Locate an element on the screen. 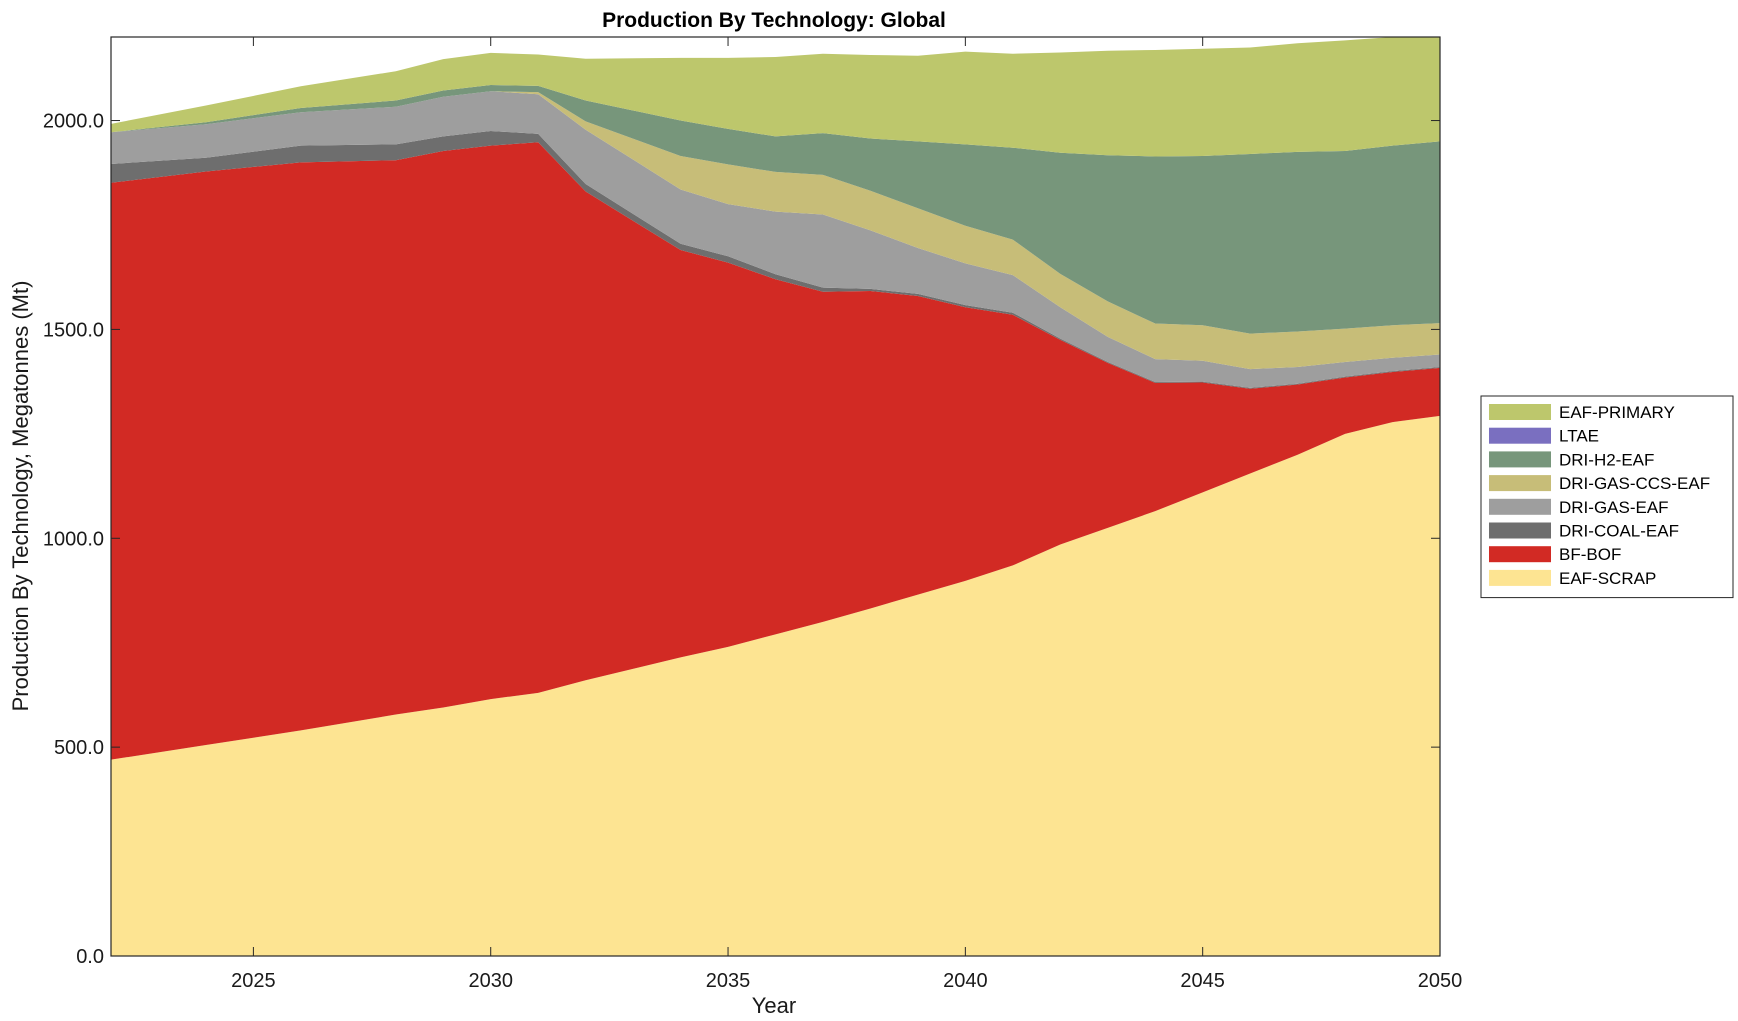  x-axis-label: Year is located at coordinates (774, 1005).